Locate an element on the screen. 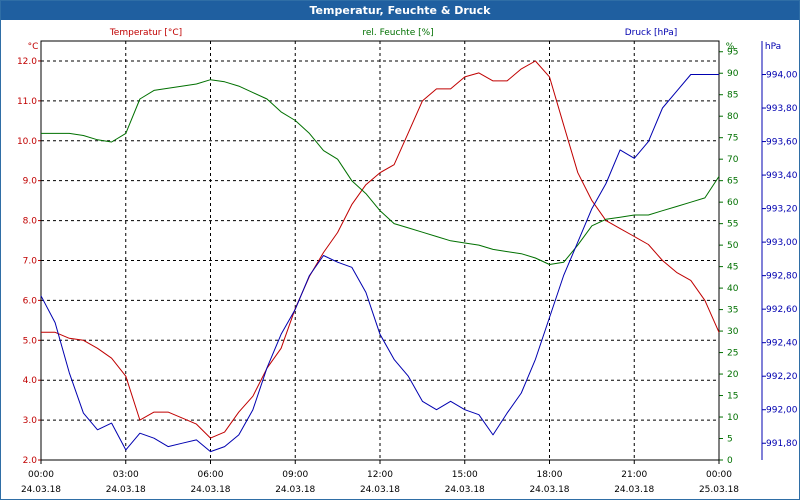 This screenshot has width=800, height=500. x-tick-date-label: 25.03.18 is located at coordinates (719, 490).